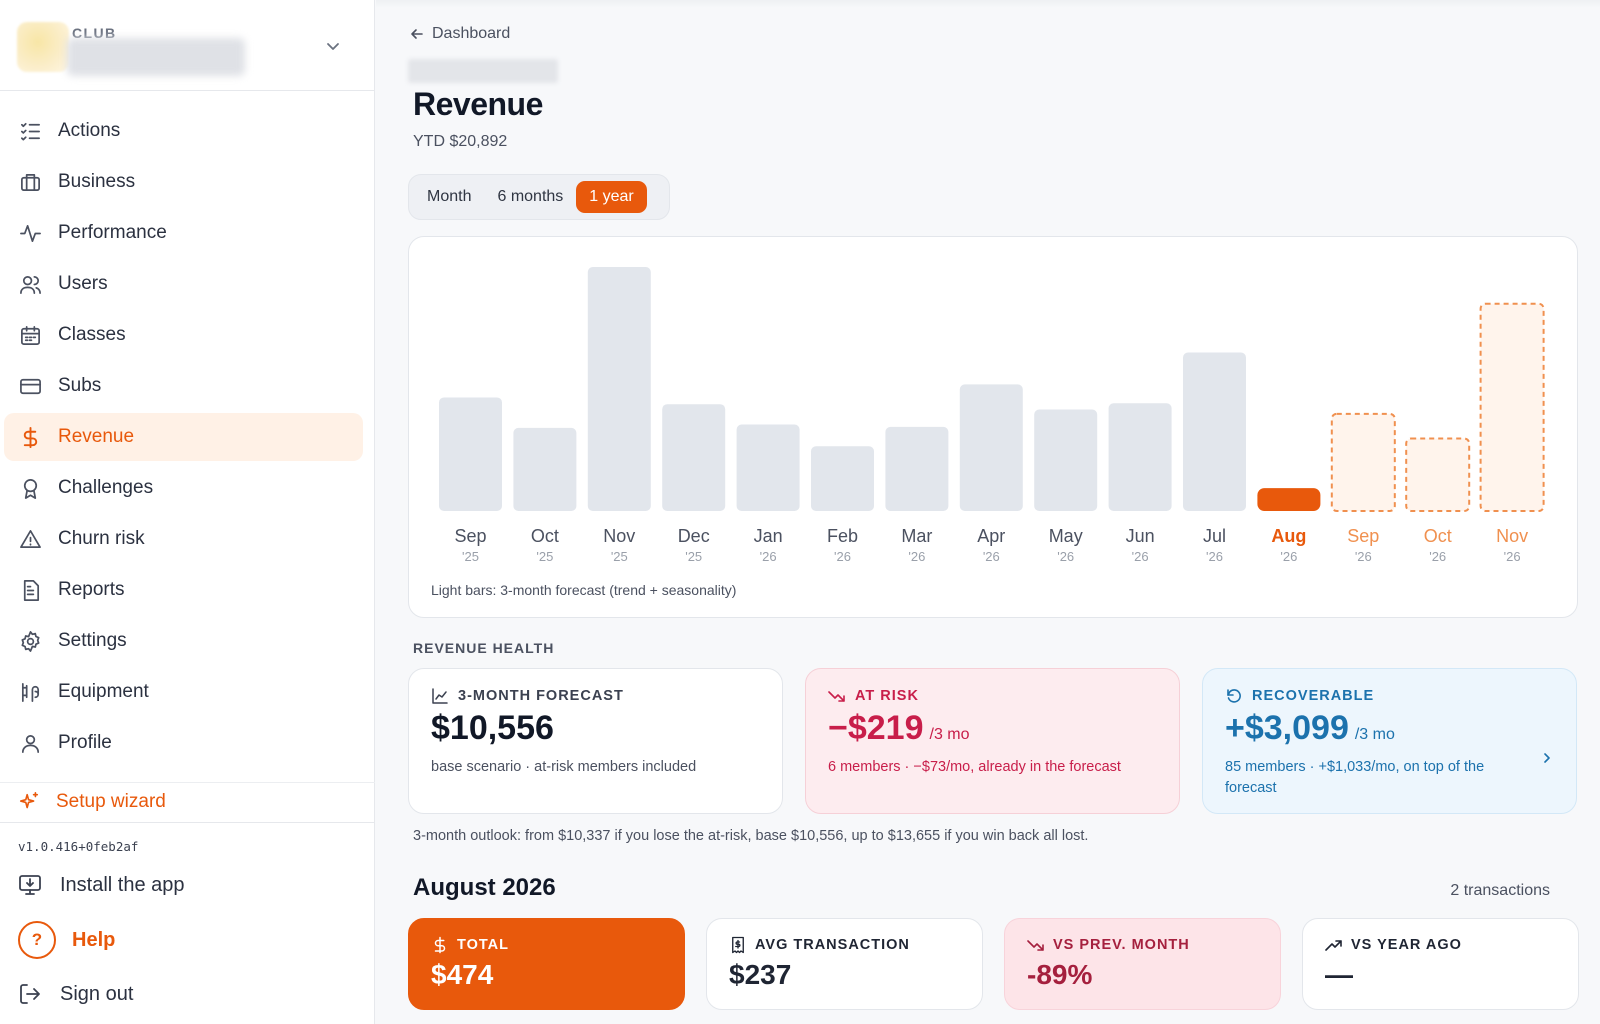  I want to click on kpi-avg-value: $237, so click(760, 974).